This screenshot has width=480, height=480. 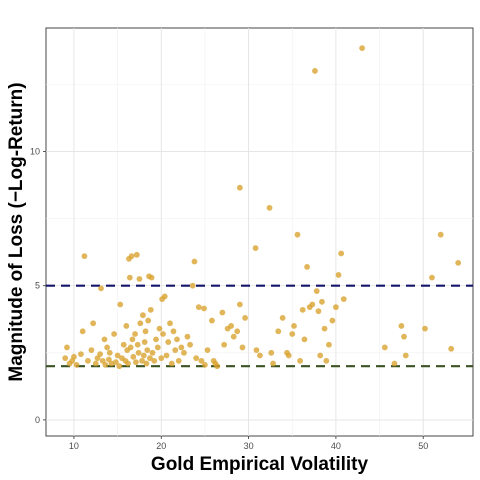 I want to click on y-tick-label: 10, so click(x=35, y=151).